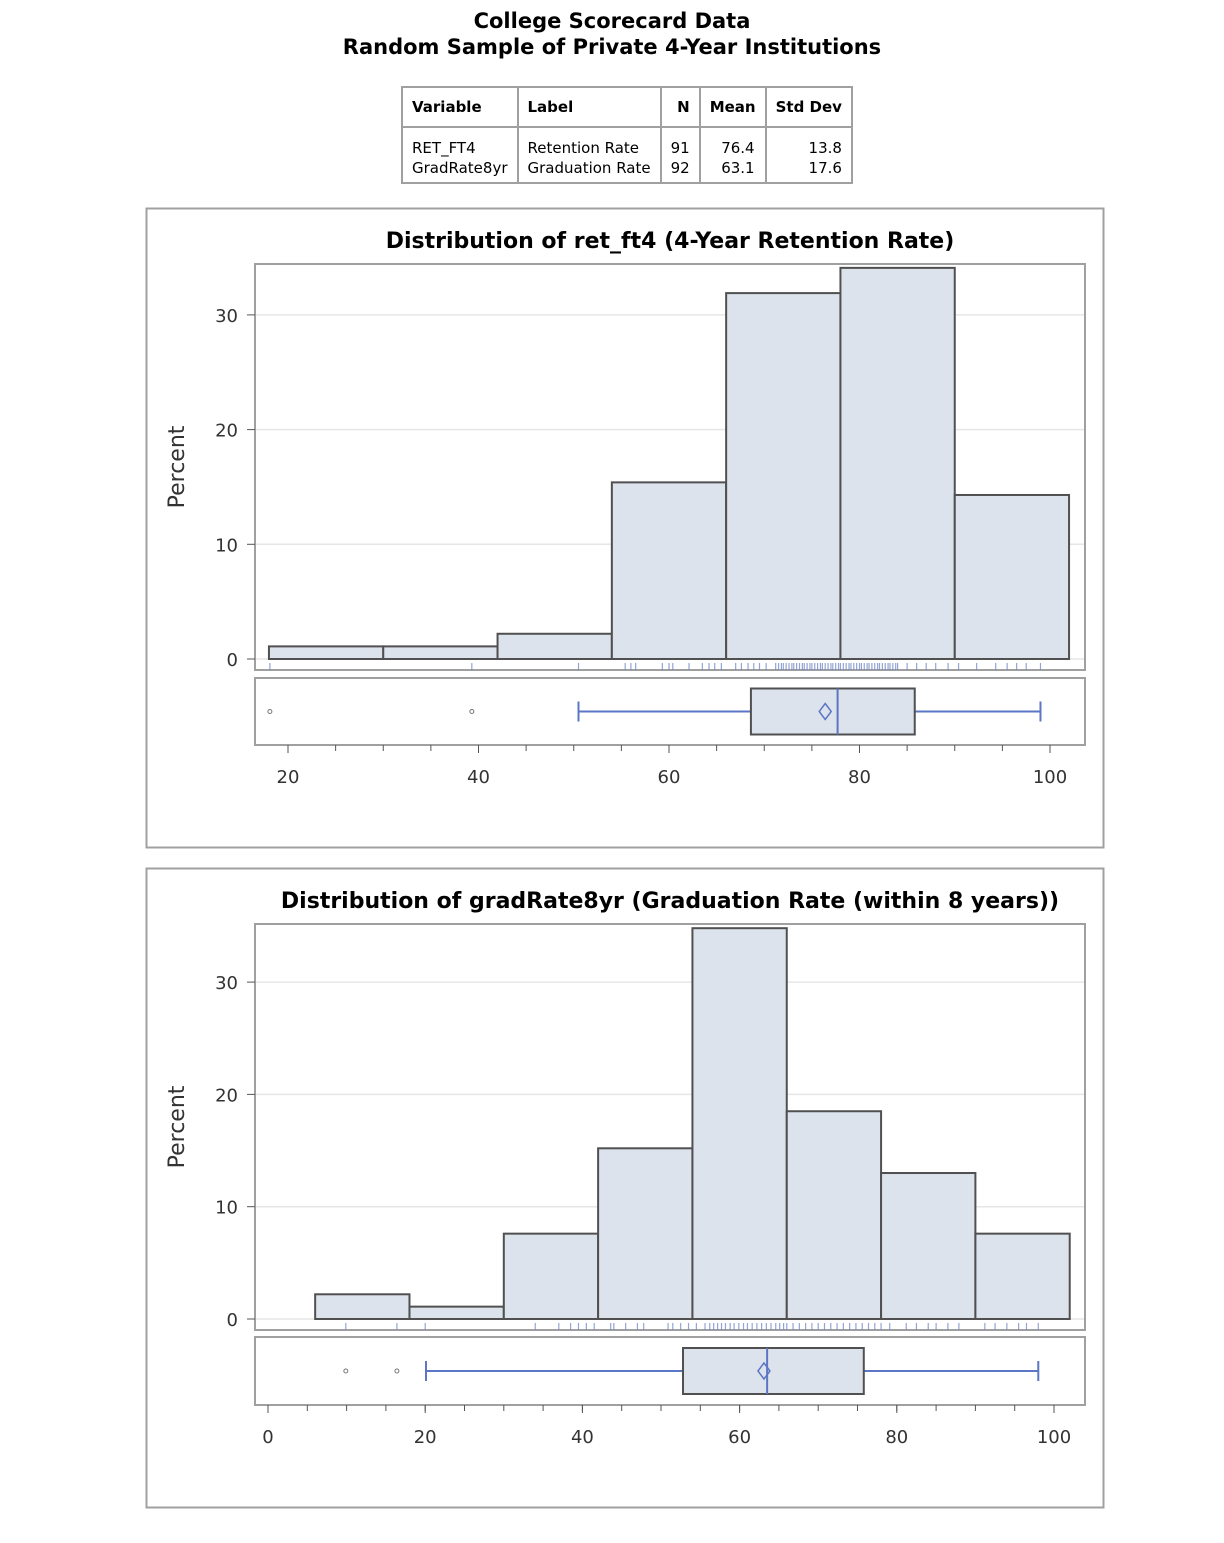 This screenshot has height=1543, width=1224. I want to click on header-variable: Variable, so click(460, 107).